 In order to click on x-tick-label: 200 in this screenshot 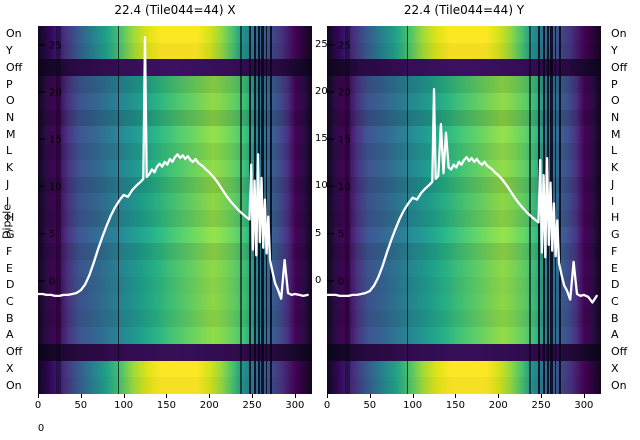, I will do `click(209, 405)`.